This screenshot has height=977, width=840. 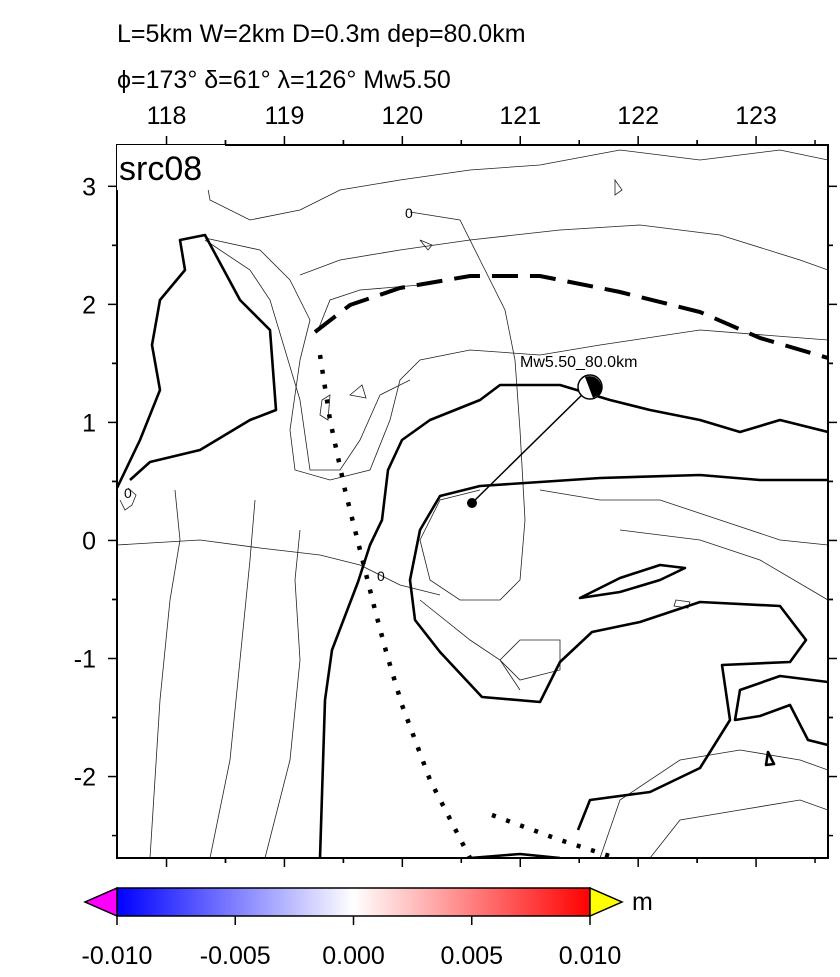 I want to click on source-label: Mw5.50_80.0km, so click(x=578, y=362).